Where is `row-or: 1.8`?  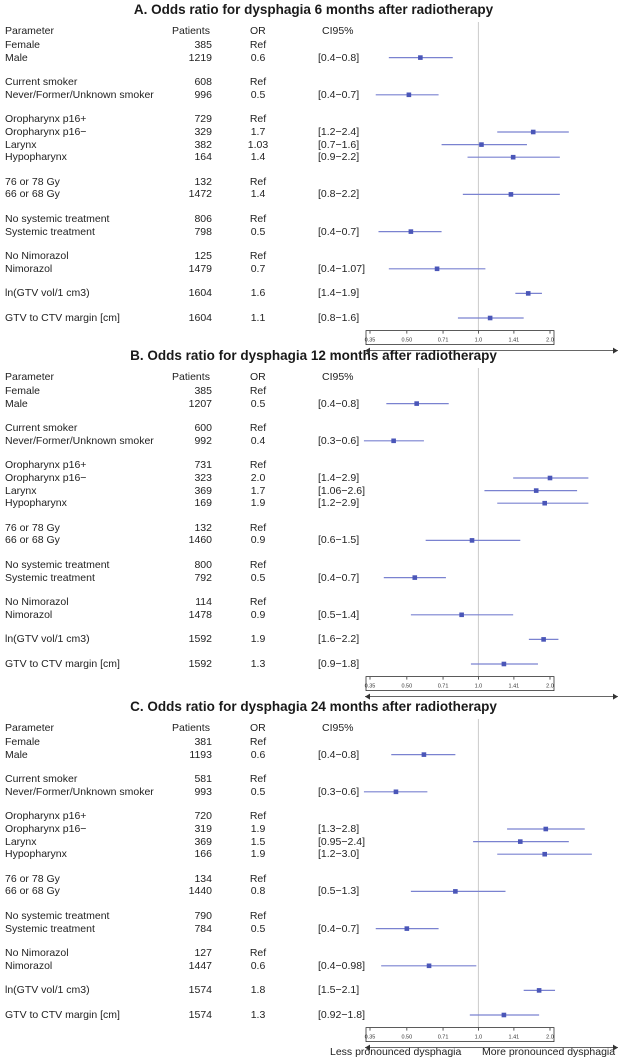 row-or: 1.8 is located at coordinates (258, 990).